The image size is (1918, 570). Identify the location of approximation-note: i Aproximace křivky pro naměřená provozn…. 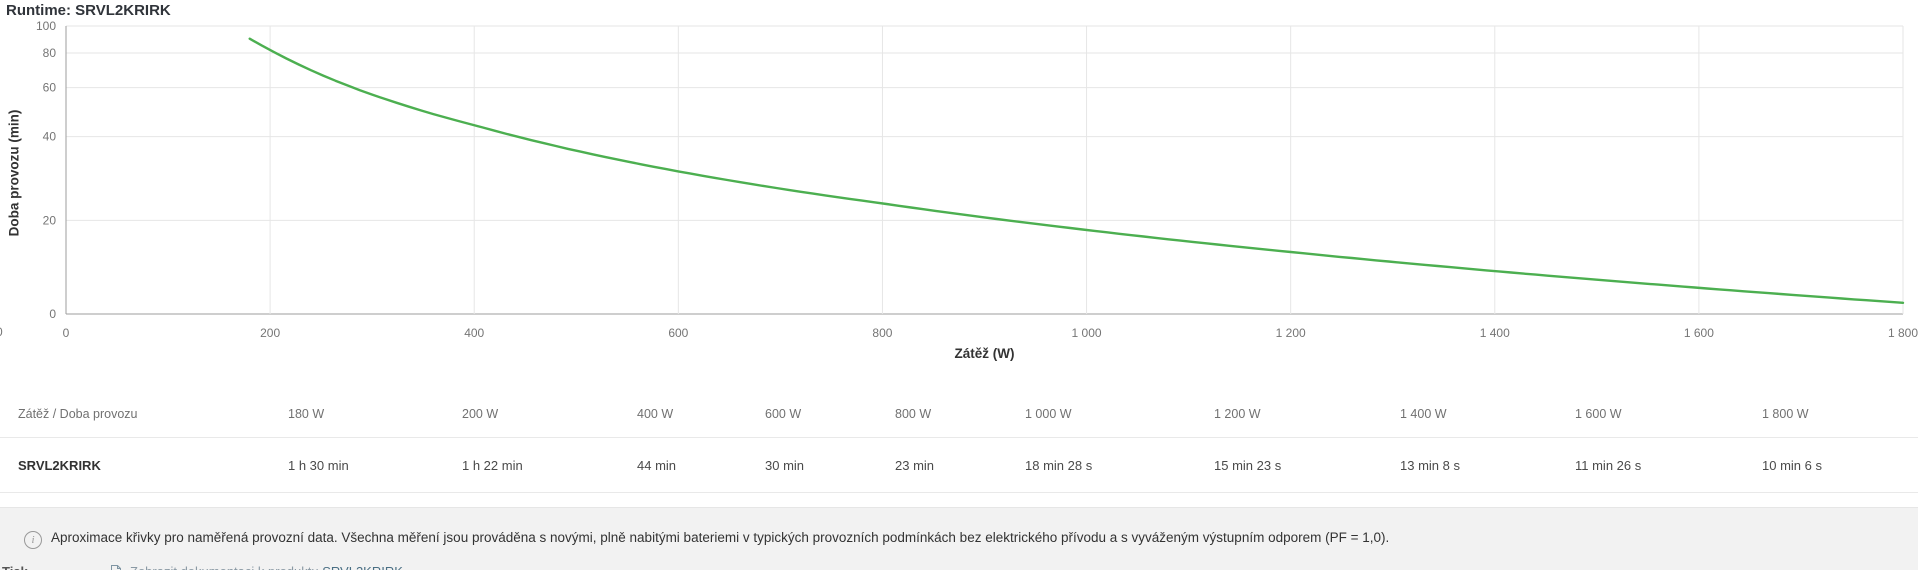
(706, 539).